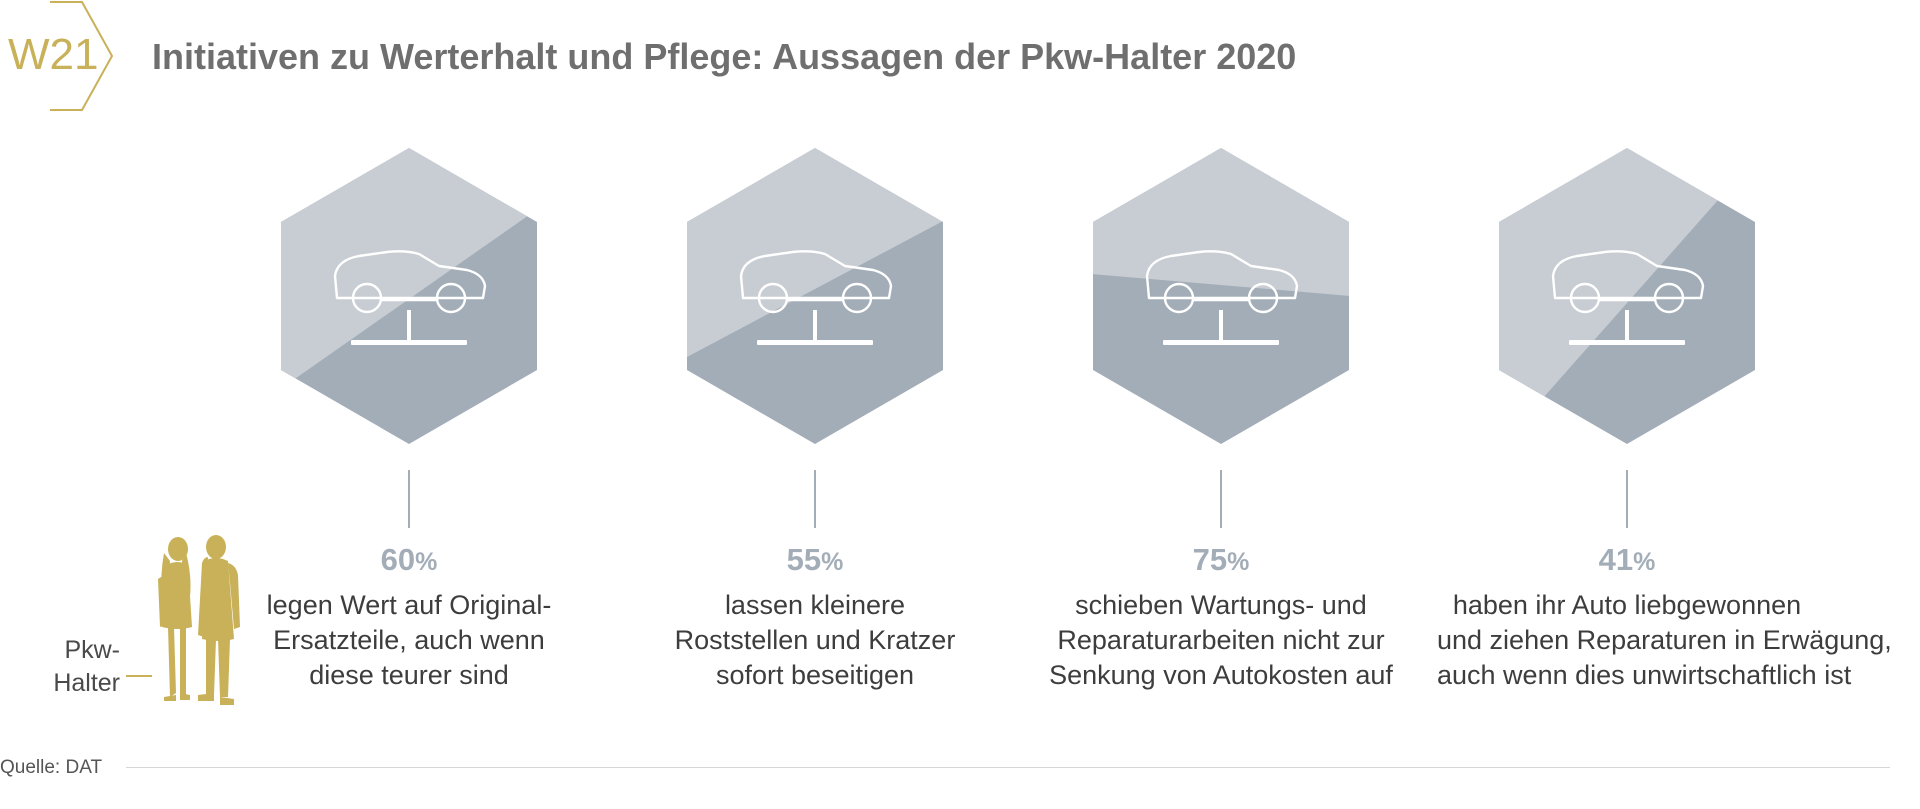 The image size is (1920, 809). I want to click on statement-line: Ersatzteile, auch wenn, so click(409, 640).